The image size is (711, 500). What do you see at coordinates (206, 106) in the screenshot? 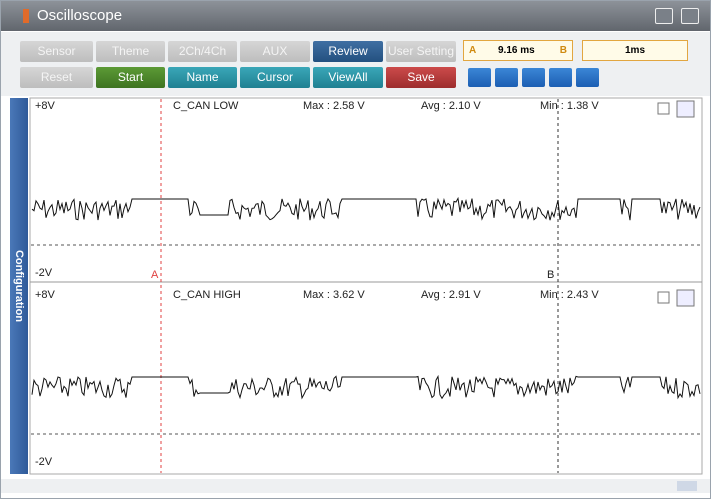
I see `channel-name: C_CAN LOW` at bounding box center [206, 106].